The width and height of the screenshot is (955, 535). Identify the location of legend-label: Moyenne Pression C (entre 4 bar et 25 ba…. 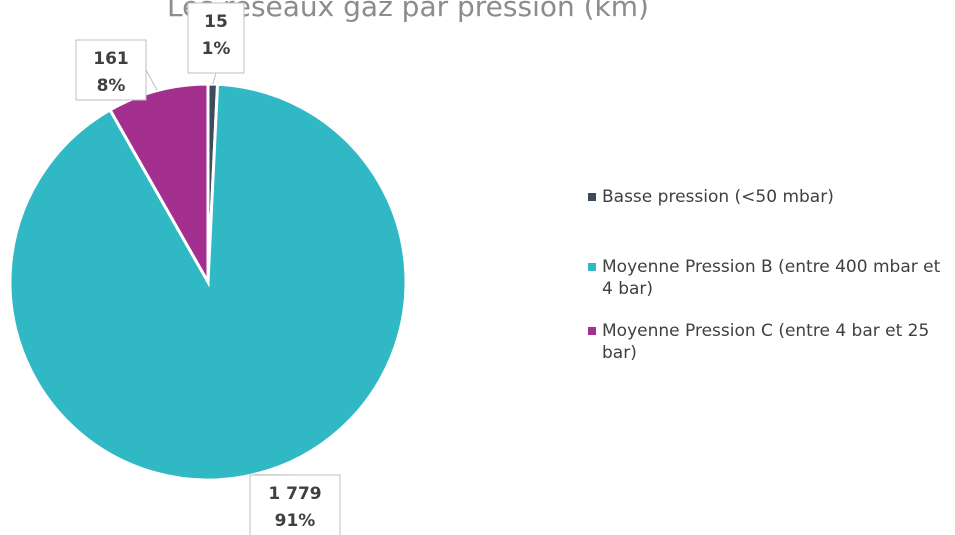
(766, 342).